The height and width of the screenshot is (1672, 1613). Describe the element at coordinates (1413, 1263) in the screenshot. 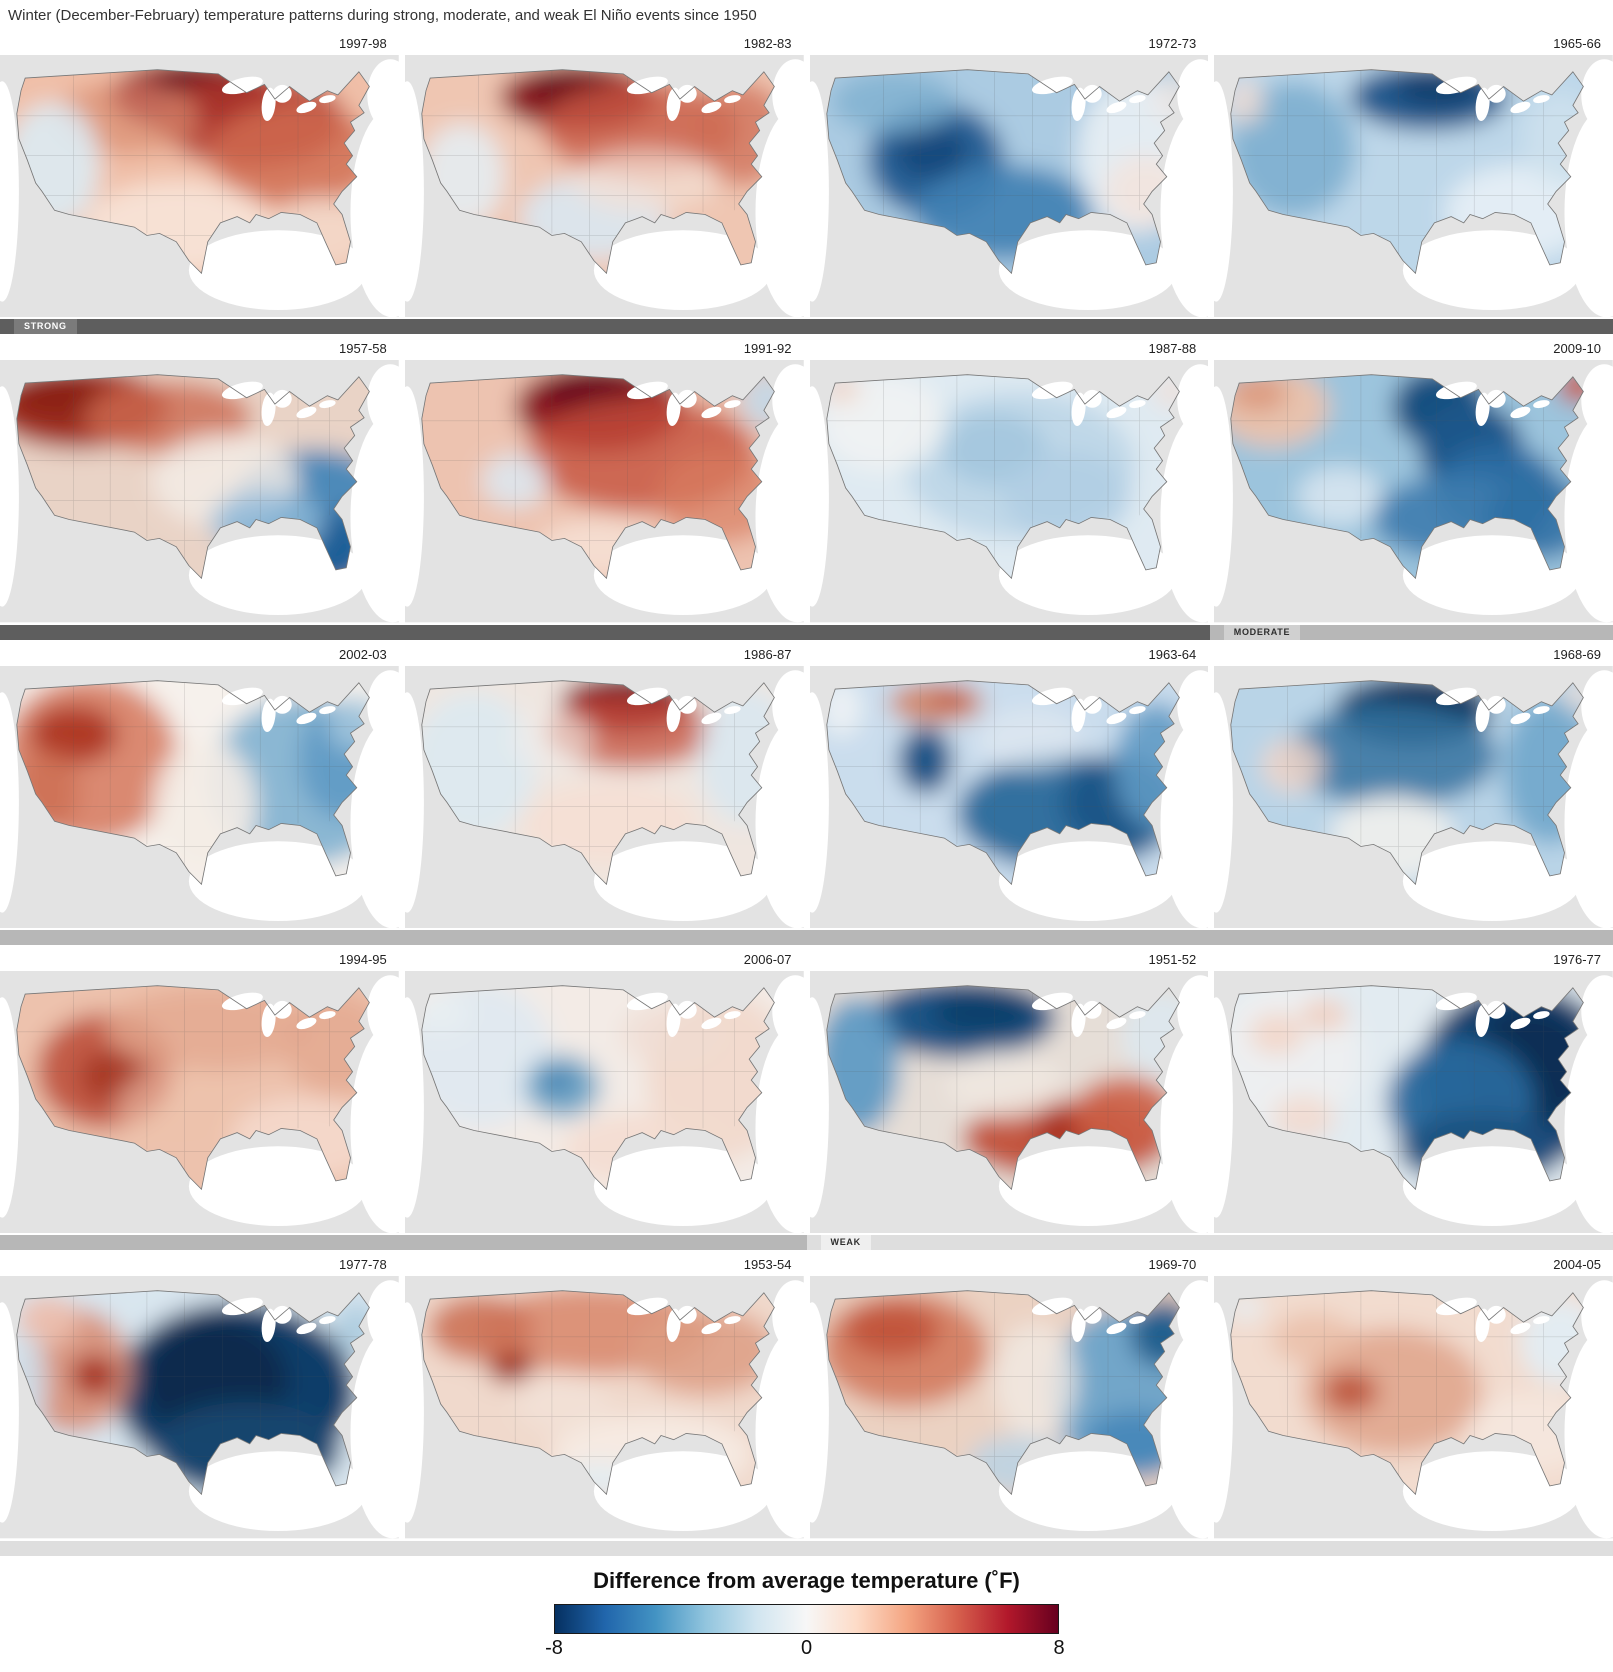

I see `panel-year-label: 2004-05` at that location.